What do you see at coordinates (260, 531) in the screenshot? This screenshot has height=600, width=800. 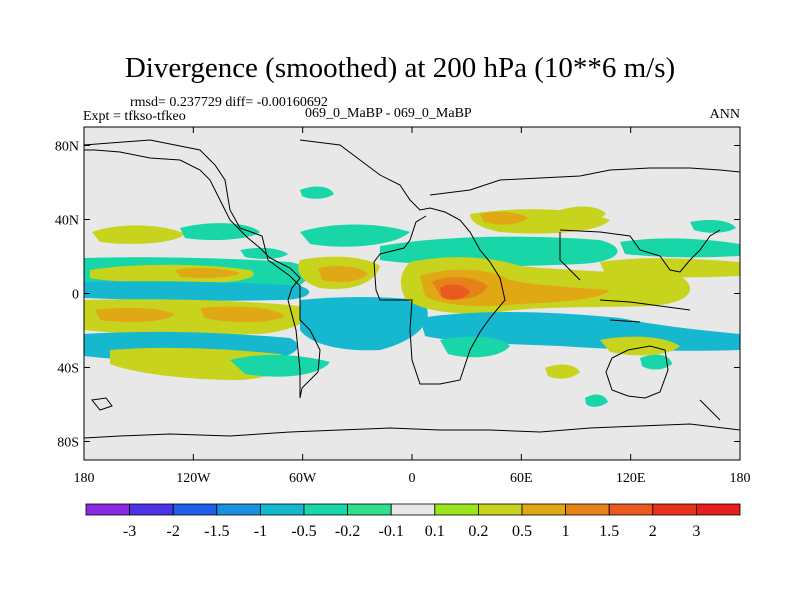 I see `colorbar-label: -1` at bounding box center [260, 531].